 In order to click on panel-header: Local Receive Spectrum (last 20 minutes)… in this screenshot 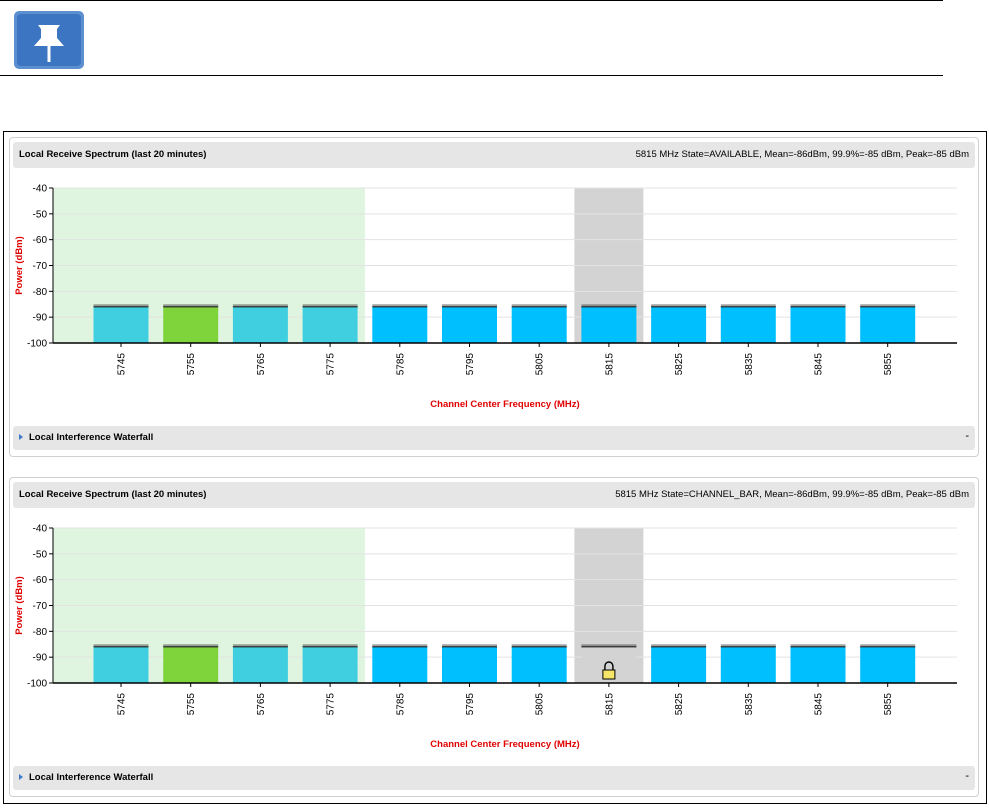, I will do `click(494, 495)`.